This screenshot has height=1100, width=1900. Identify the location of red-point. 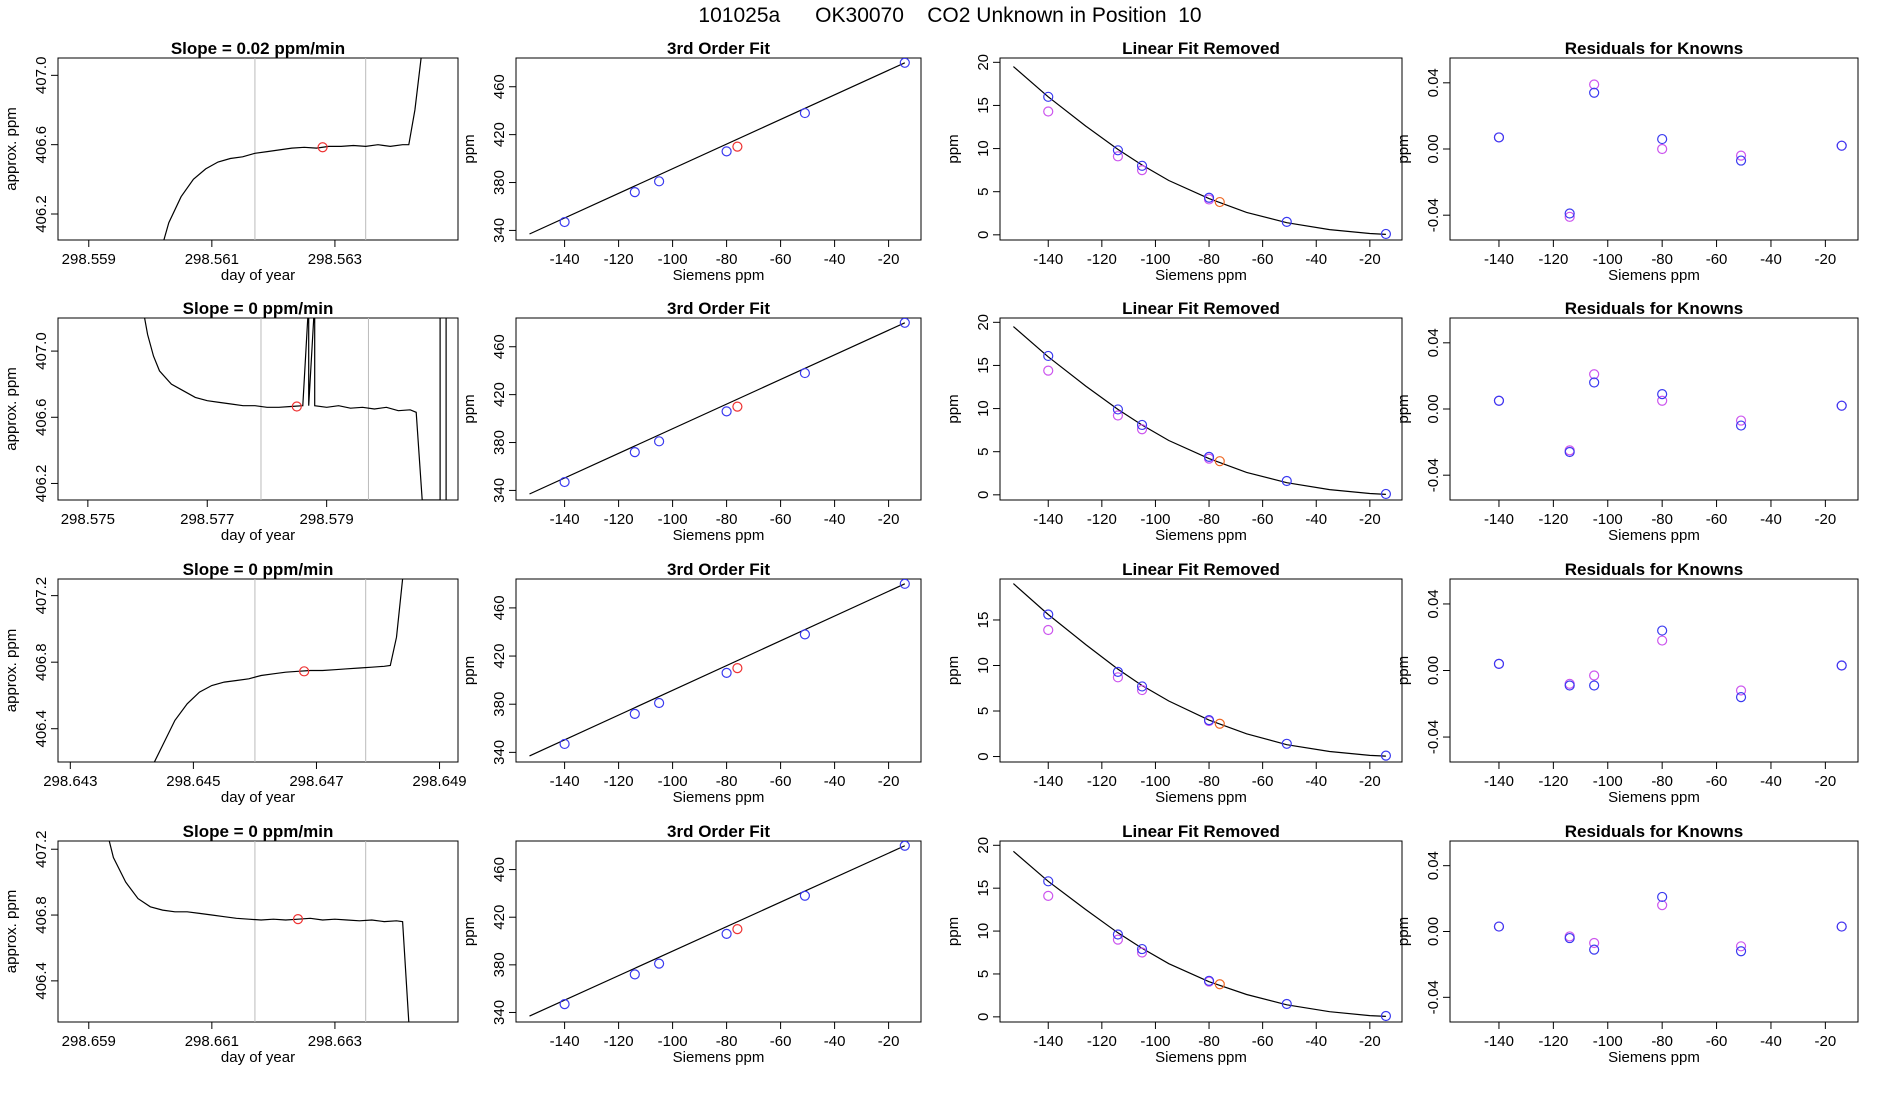
(737, 406).